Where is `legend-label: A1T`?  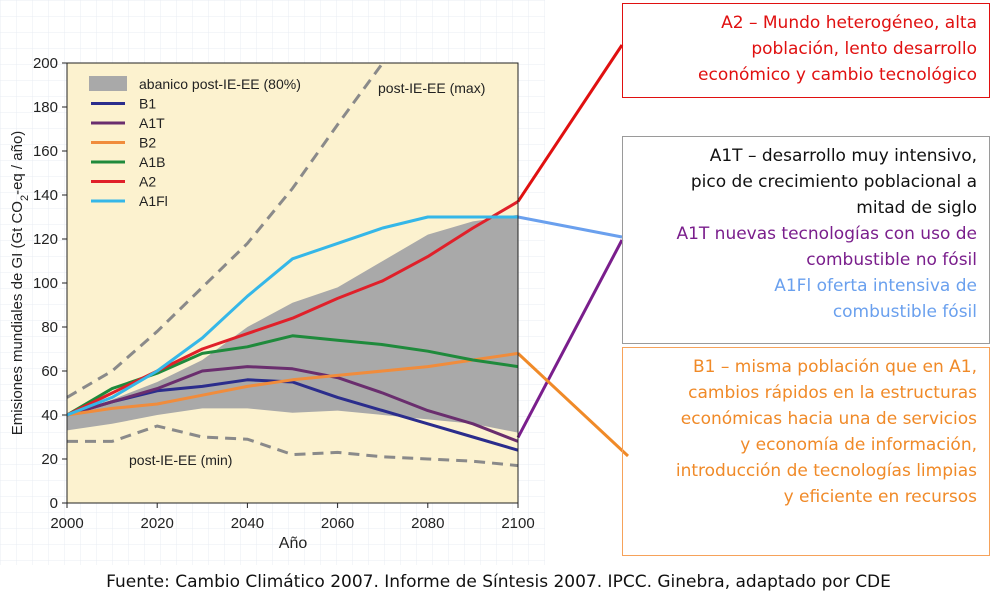
legend-label: A1T is located at coordinates (152, 123).